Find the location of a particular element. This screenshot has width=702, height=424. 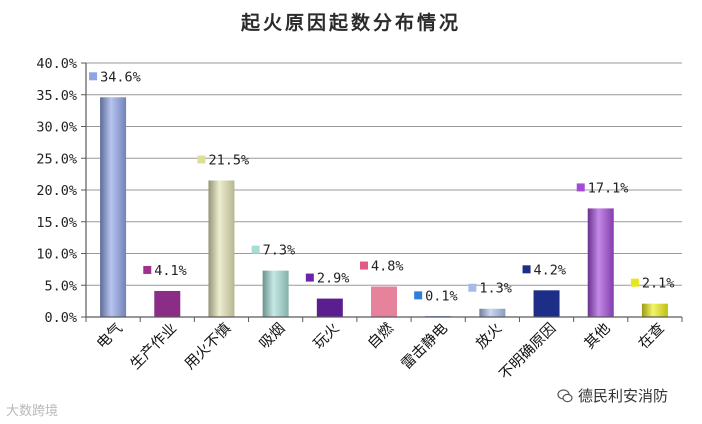

x-tick-label: 雷击静电 is located at coordinates (424, 346).